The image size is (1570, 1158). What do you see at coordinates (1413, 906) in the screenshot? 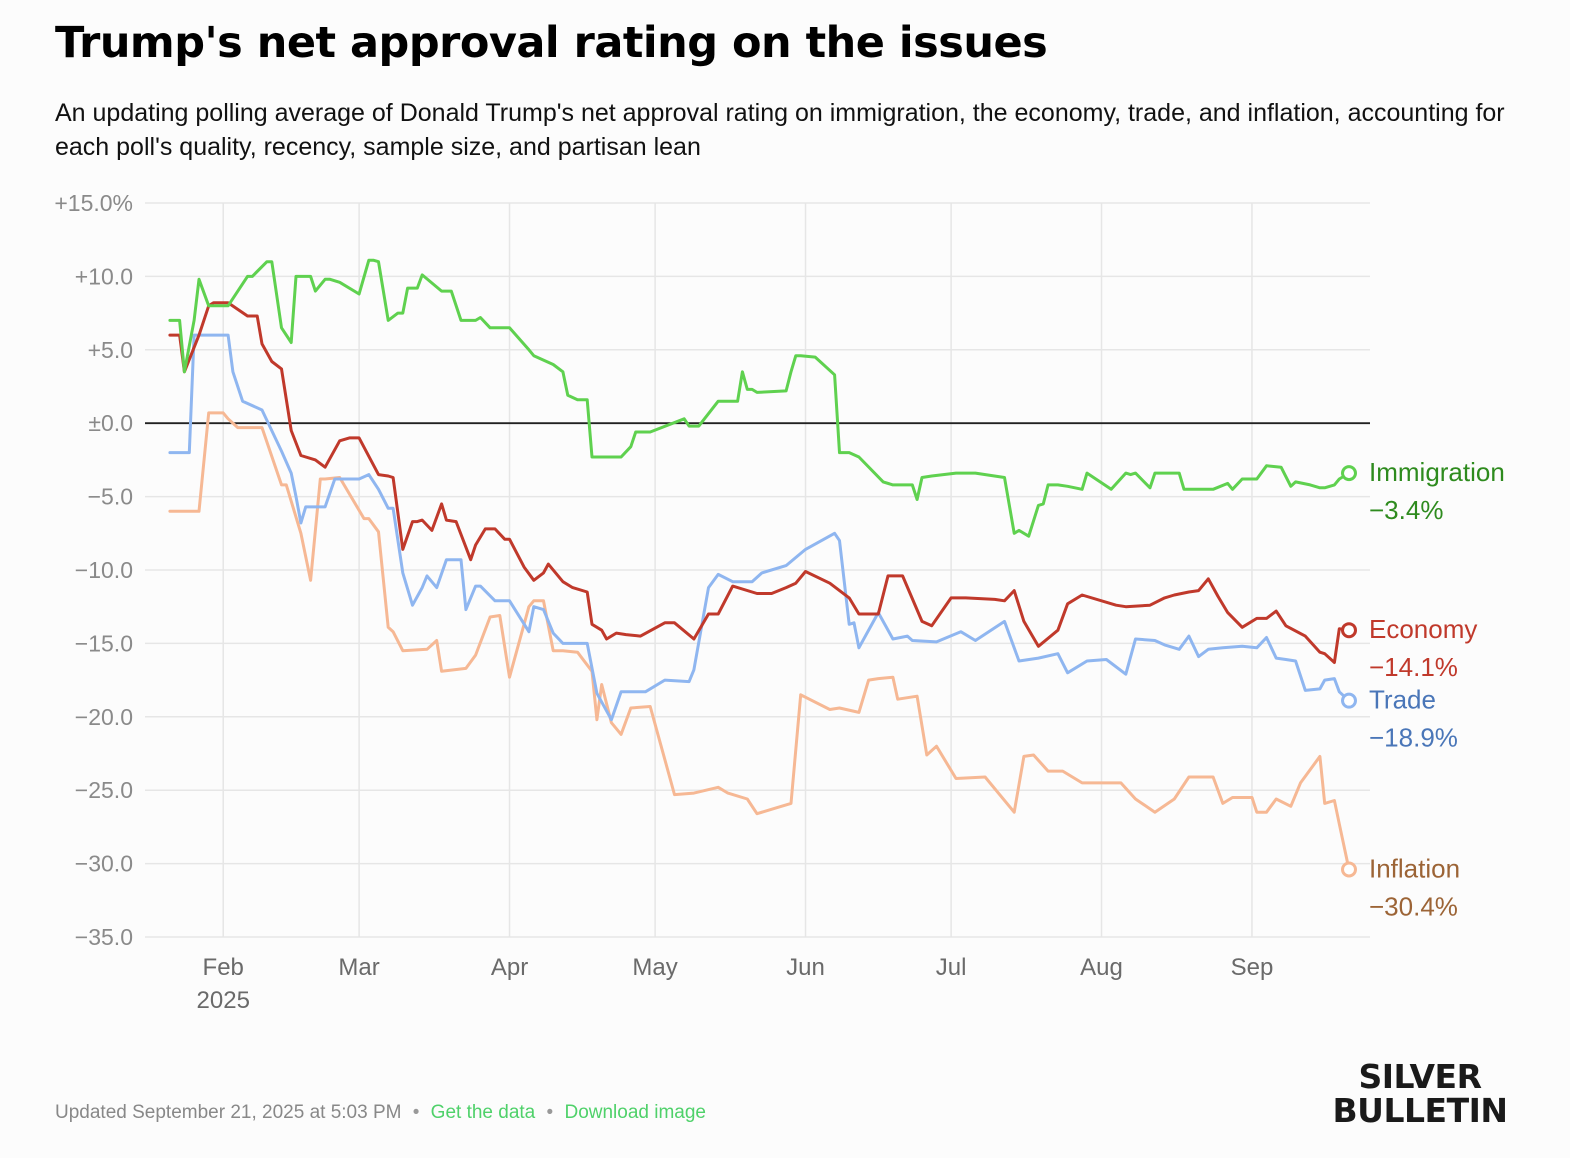
I see `series-value-label: −30.4%` at bounding box center [1413, 906].